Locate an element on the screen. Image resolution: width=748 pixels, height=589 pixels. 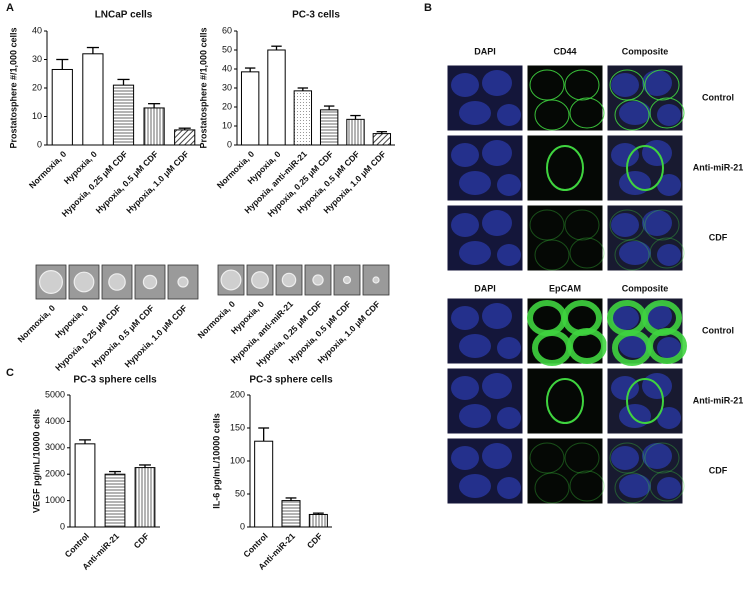
y-axis-title: Prostatosphere #/1,000 cells is located at coordinates (13, 87).